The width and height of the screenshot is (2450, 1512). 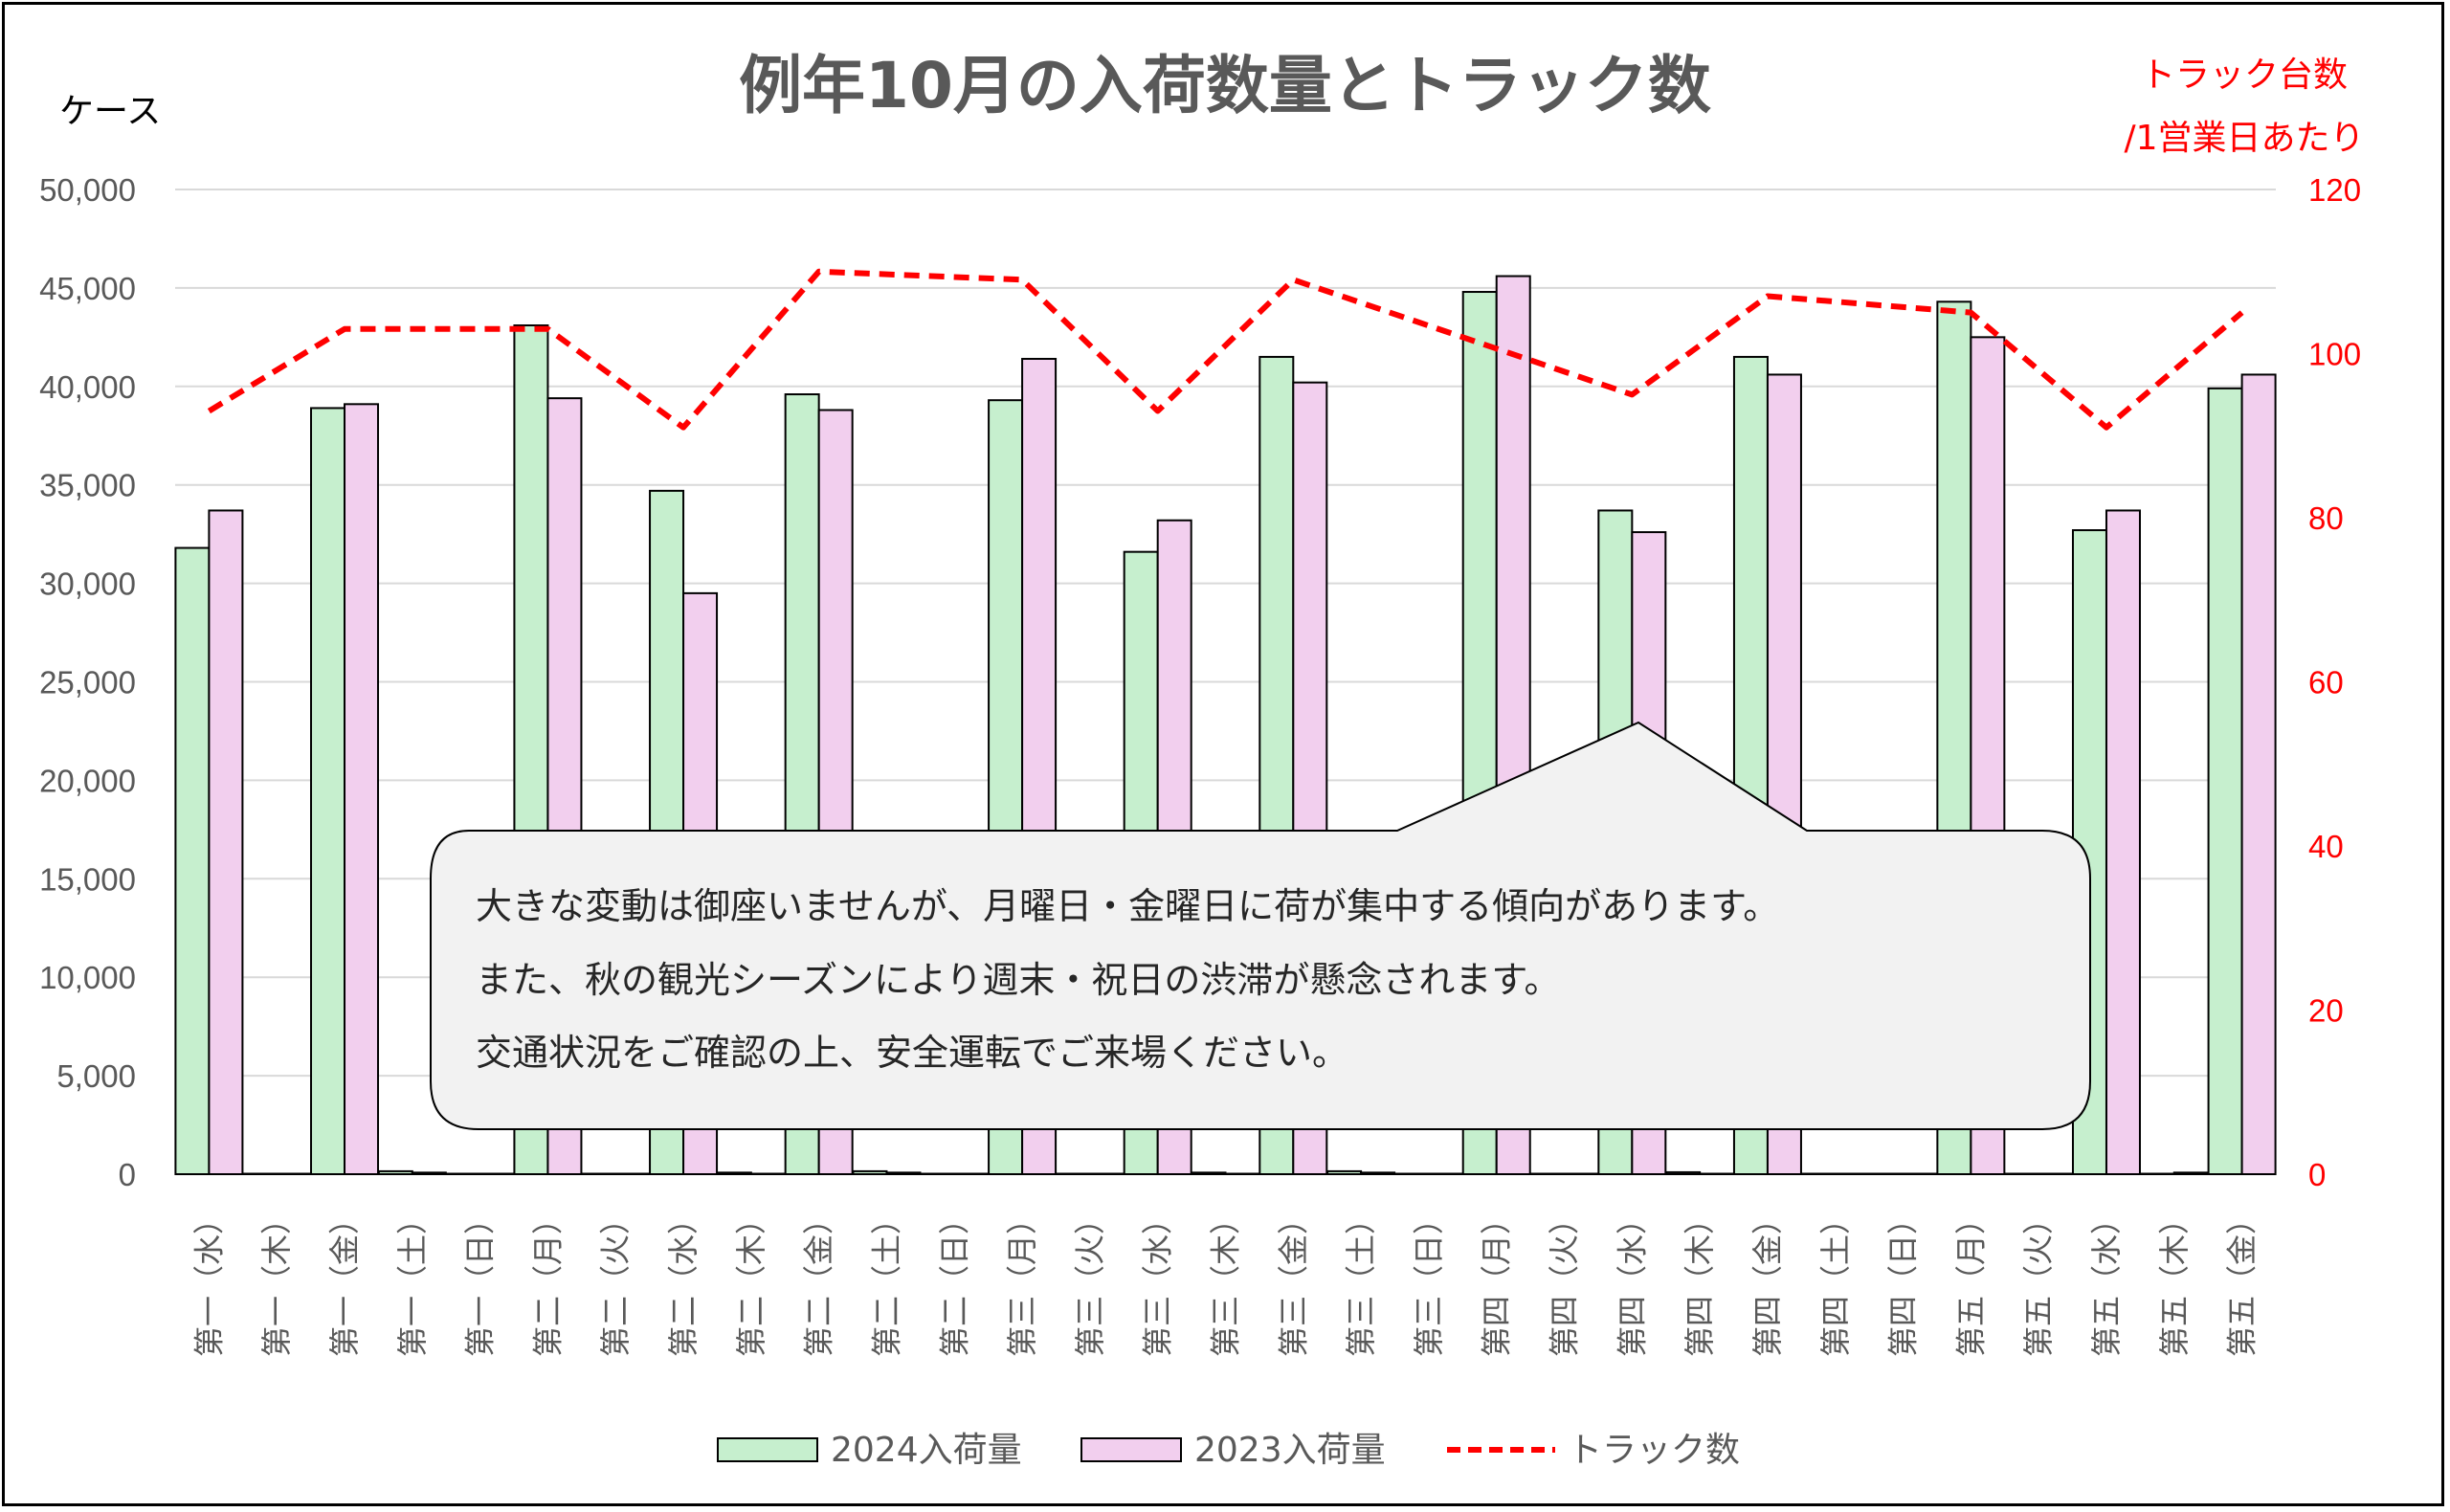 I want to click on y-tick-label: 0, so click(x=127, y=1174).